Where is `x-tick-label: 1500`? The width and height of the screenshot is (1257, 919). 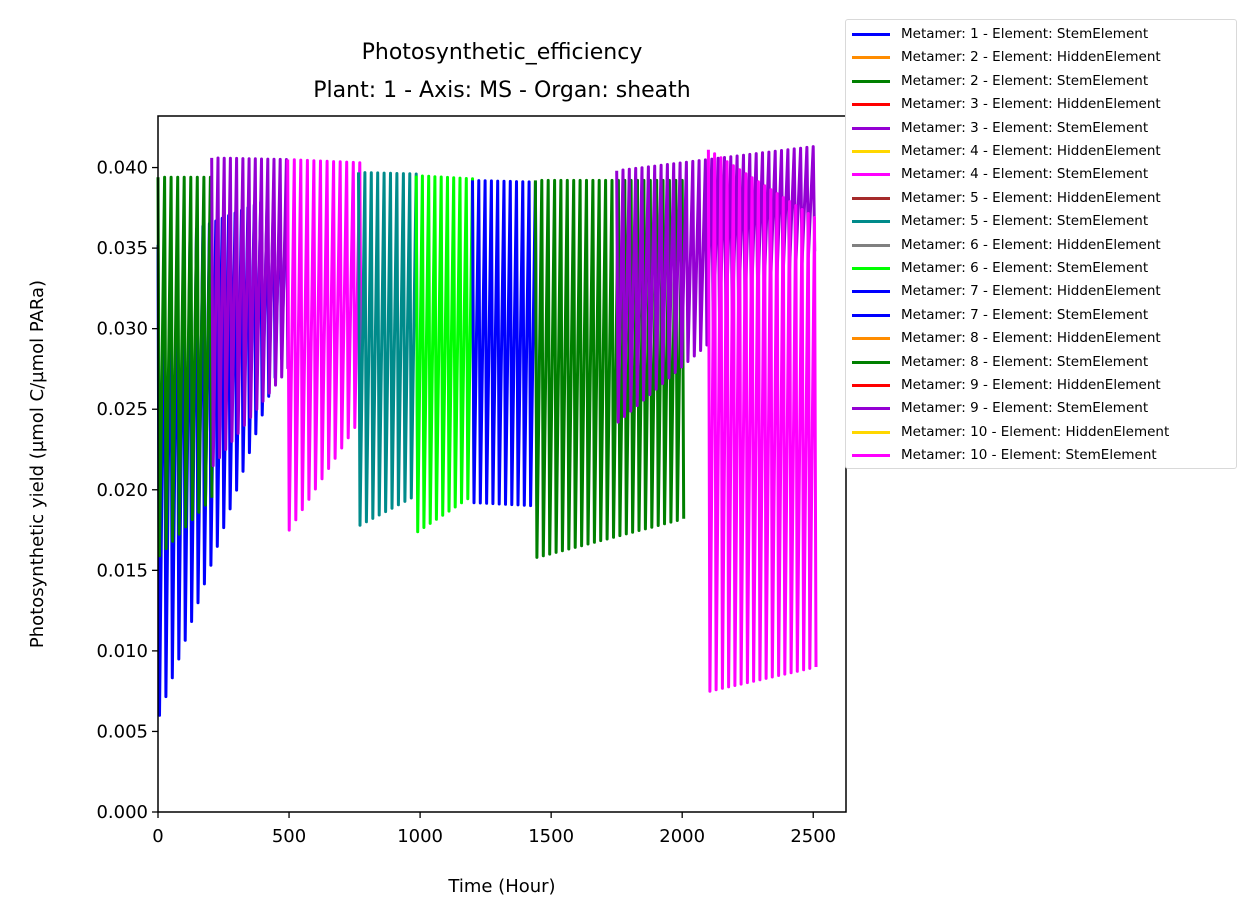 x-tick-label: 1500 is located at coordinates (551, 836).